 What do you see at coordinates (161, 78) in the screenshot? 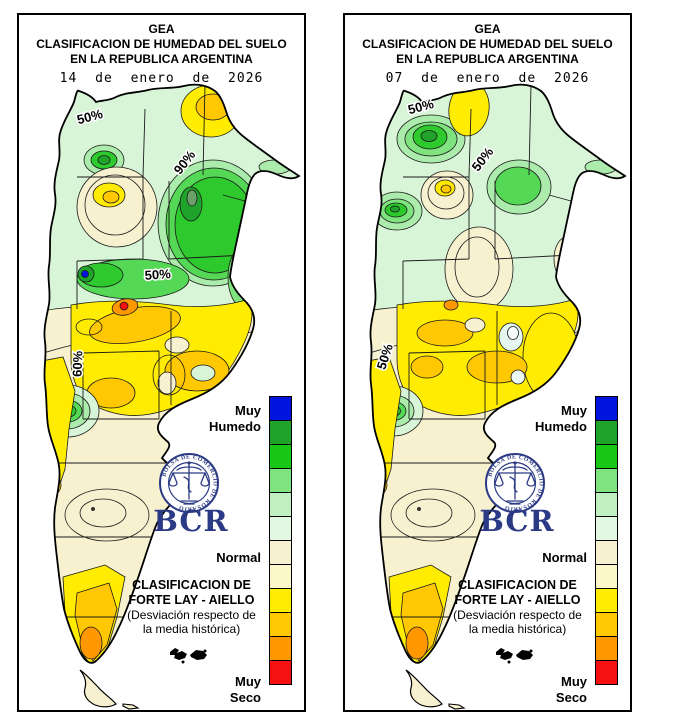
I see `map-date: 14 de enero de 2026` at bounding box center [161, 78].